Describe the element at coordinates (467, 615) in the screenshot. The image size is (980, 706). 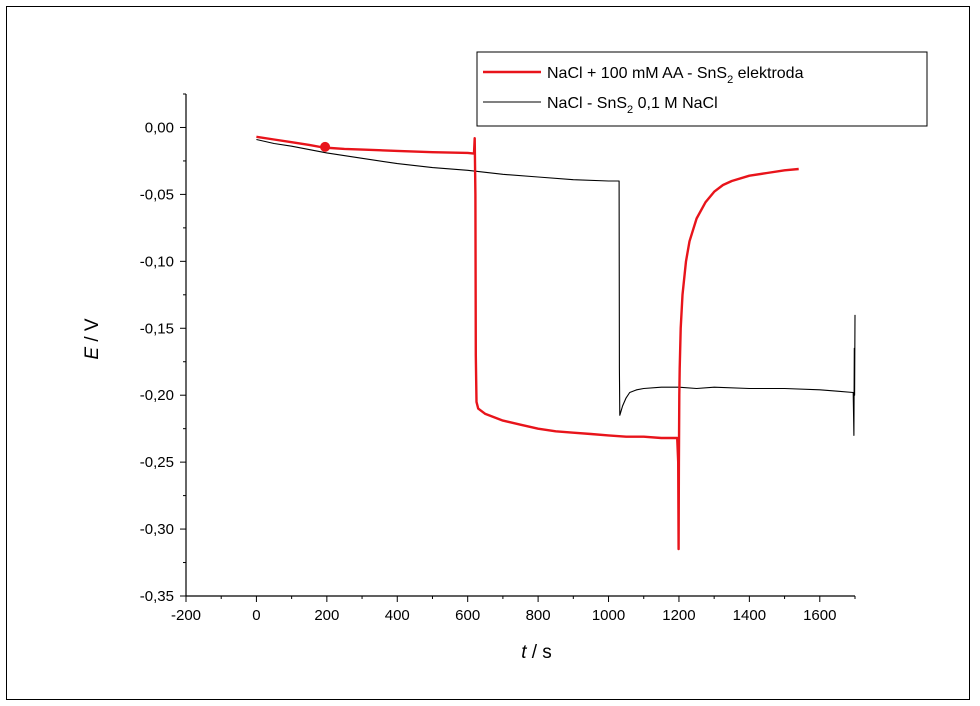
I see `x-tick-label: 600` at that location.